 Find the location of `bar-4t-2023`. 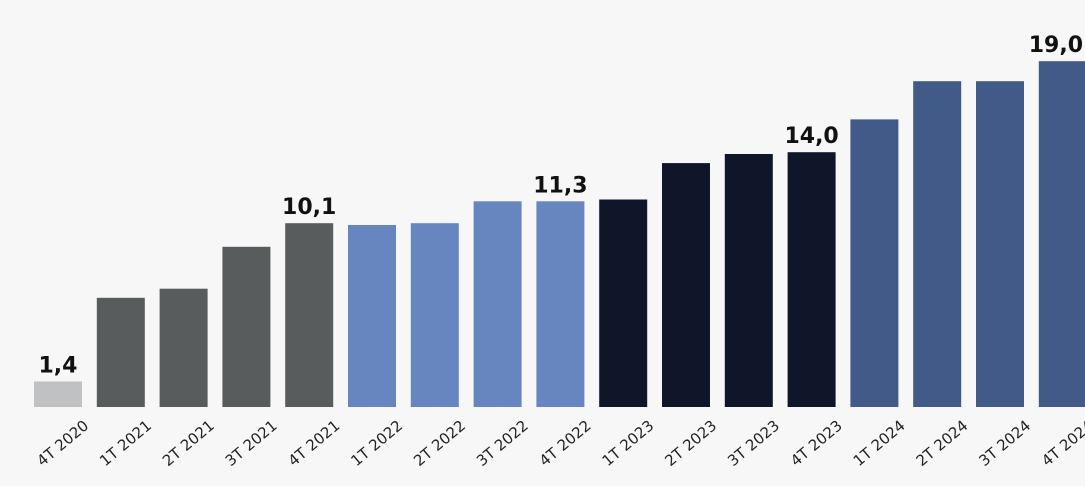

bar-4t-2023 is located at coordinates (811, 279).